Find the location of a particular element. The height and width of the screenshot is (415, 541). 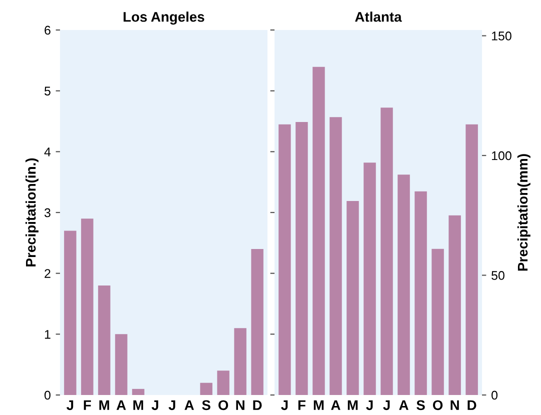

y-tick-label: 5 is located at coordinates (47, 91).